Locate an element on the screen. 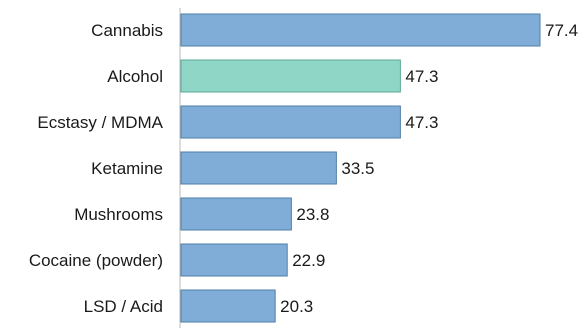 Image resolution: width=583 pixels, height=331 pixels. bar-mushrooms is located at coordinates (236, 214).